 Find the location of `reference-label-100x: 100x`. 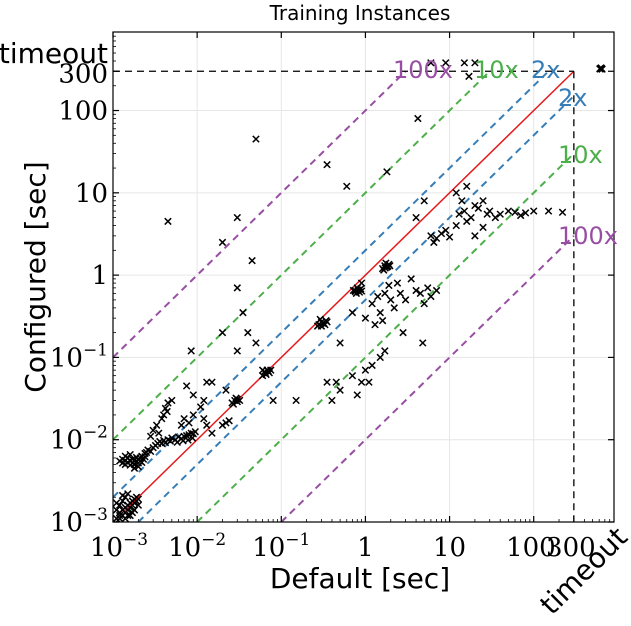

reference-label-100x: 100x is located at coordinates (423, 70).